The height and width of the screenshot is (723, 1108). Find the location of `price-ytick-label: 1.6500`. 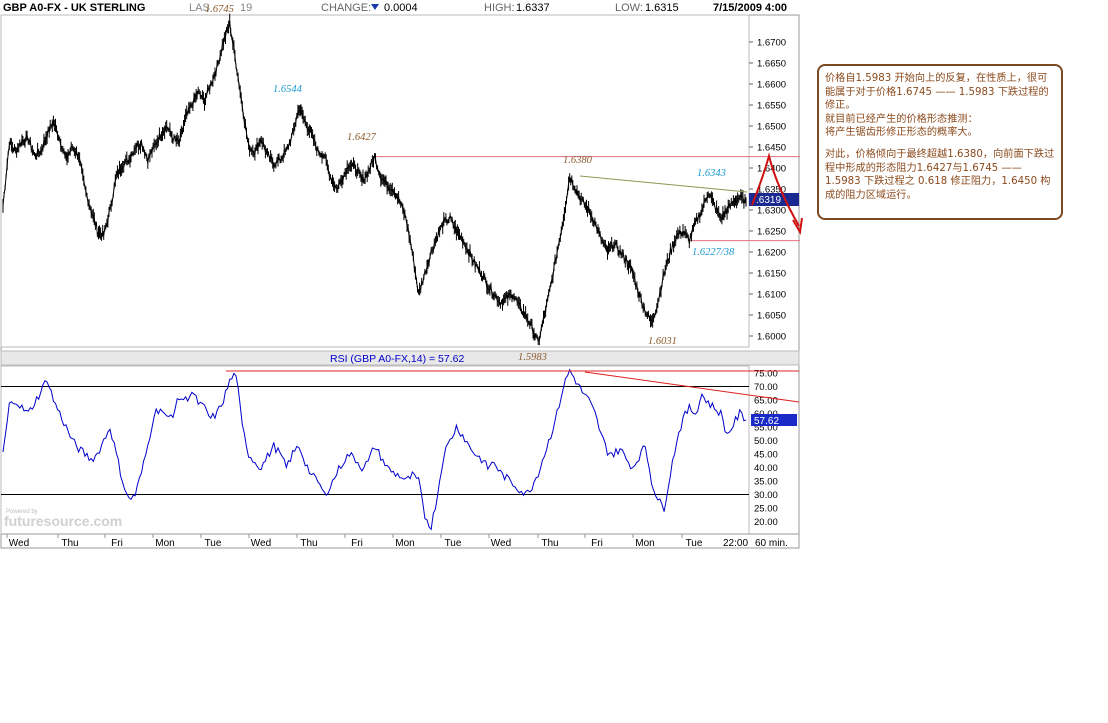

price-ytick-label: 1.6500 is located at coordinates (771, 127).